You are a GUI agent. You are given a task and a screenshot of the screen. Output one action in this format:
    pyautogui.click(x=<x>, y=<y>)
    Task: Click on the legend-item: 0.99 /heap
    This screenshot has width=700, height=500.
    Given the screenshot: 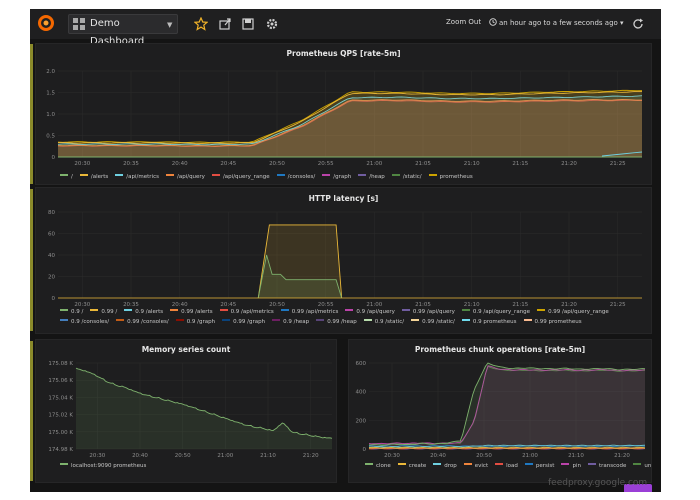 What is the action you would take?
    pyautogui.click(x=336, y=322)
    